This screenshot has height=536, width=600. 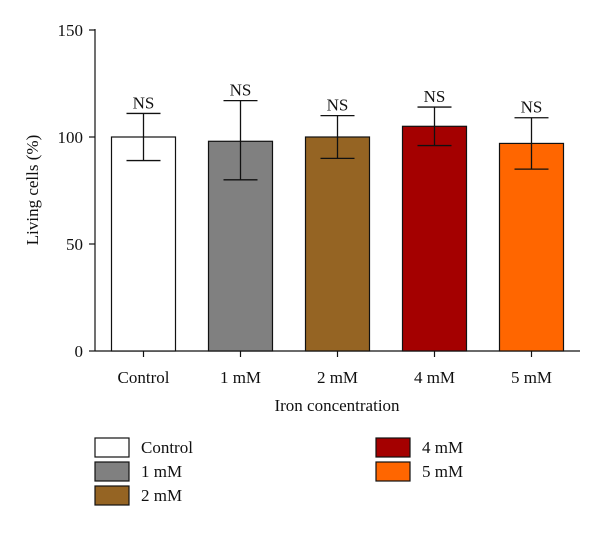 What do you see at coordinates (32, 190) in the screenshot?
I see `y-axis-title: Living cells (%)` at bounding box center [32, 190].